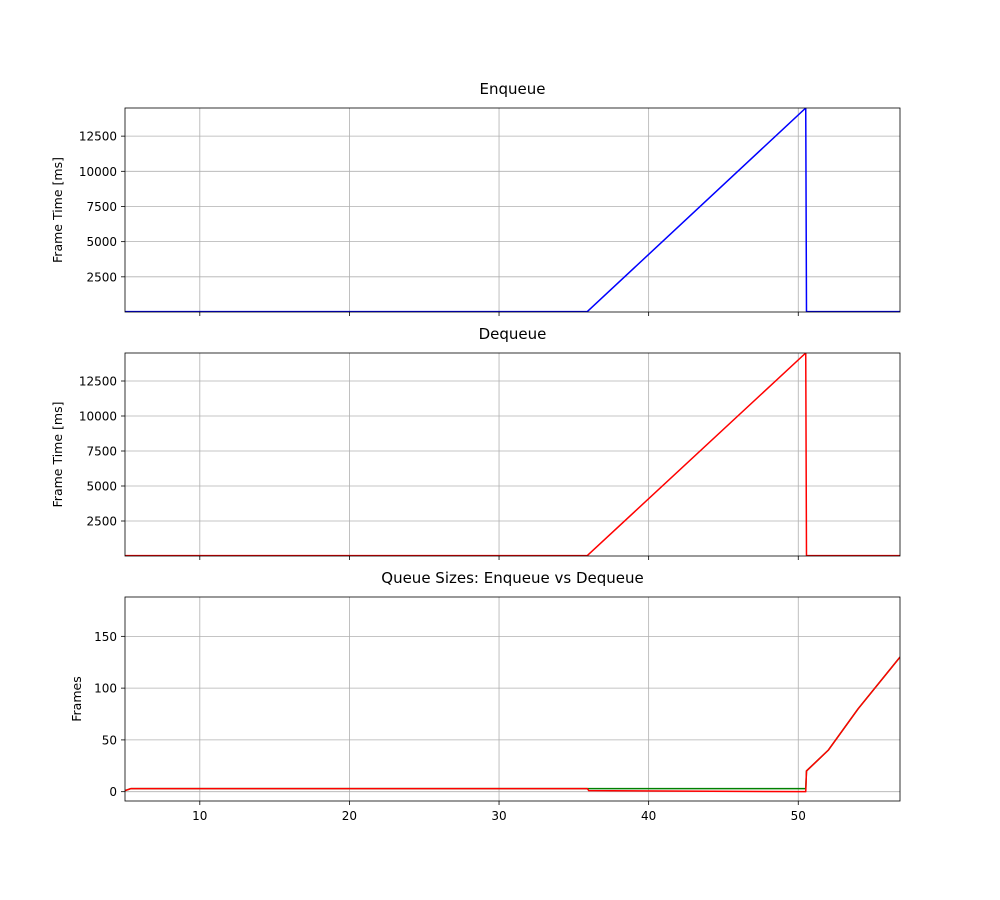 This screenshot has width=1000, height=900. Describe the element at coordinates (105, 637) in the screenshot. I see `y-tick-label: 150` at that location.